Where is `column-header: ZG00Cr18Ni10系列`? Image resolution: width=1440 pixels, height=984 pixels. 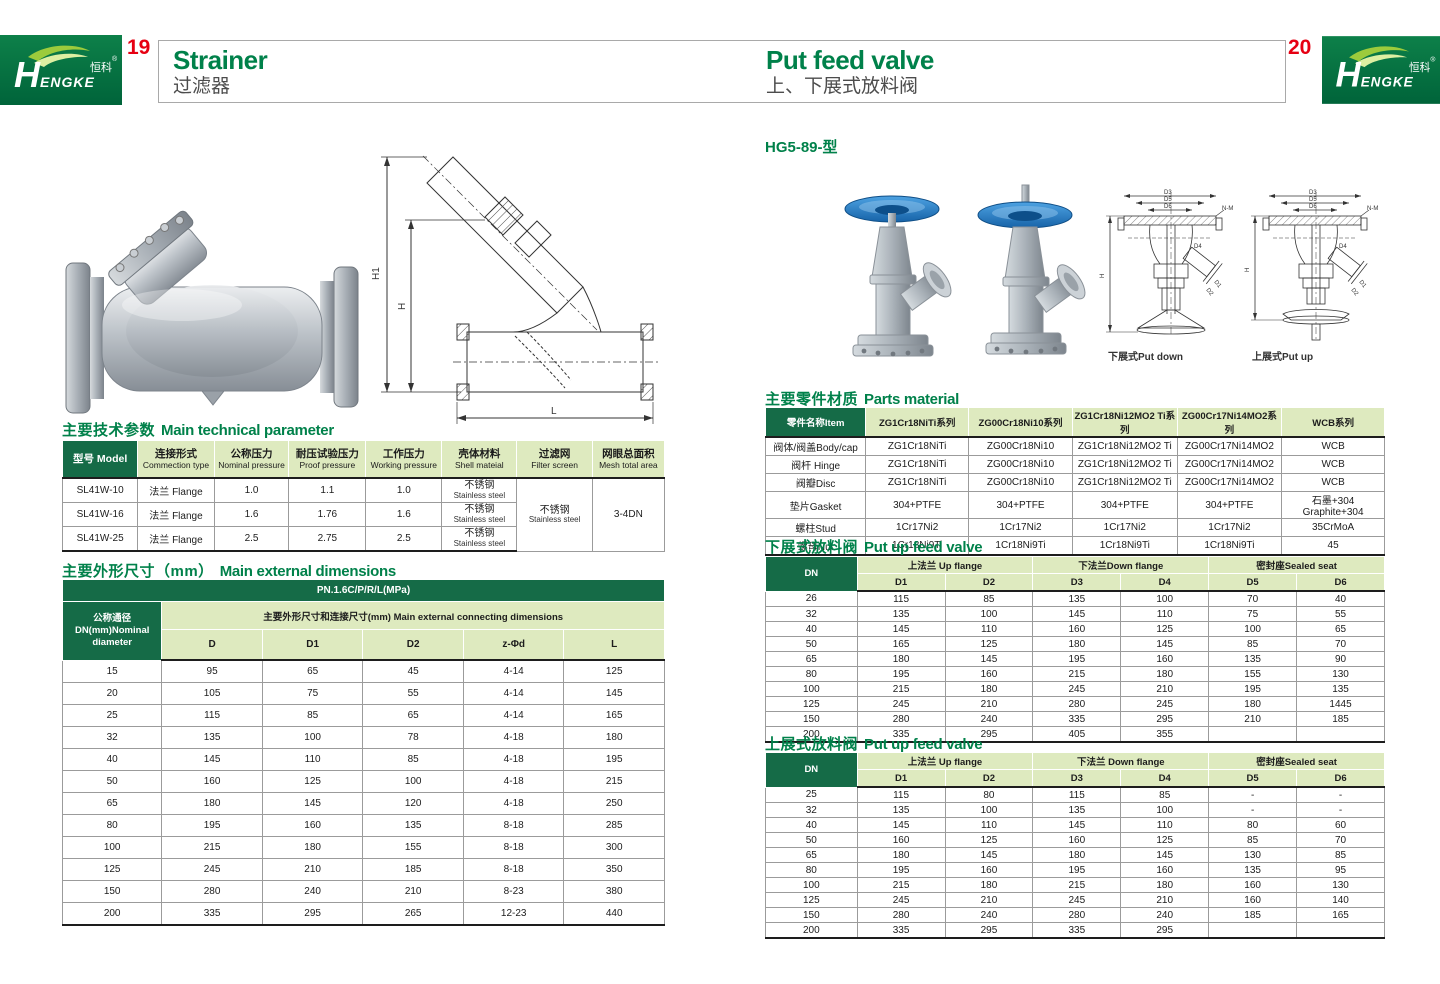 column-header: ZG00Cr18Ni10系列 is located at coordinates (1020, 422).